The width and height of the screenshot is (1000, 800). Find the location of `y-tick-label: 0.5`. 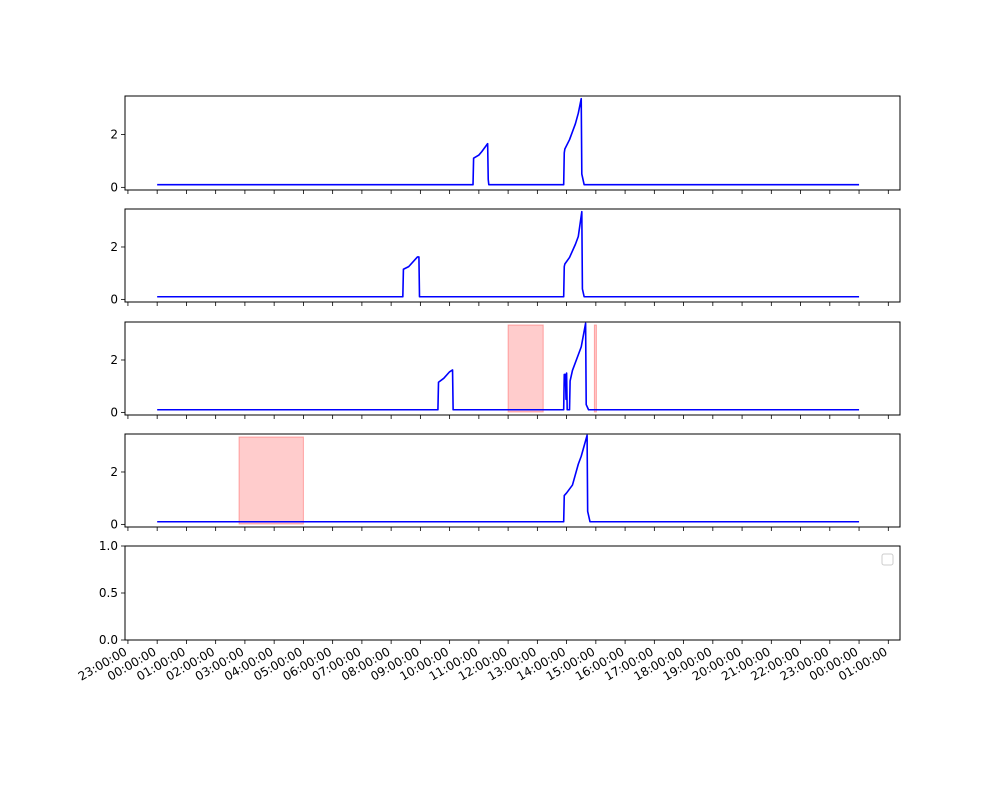

y-tick-label: 0.5 is located at coordinates (108, 593).